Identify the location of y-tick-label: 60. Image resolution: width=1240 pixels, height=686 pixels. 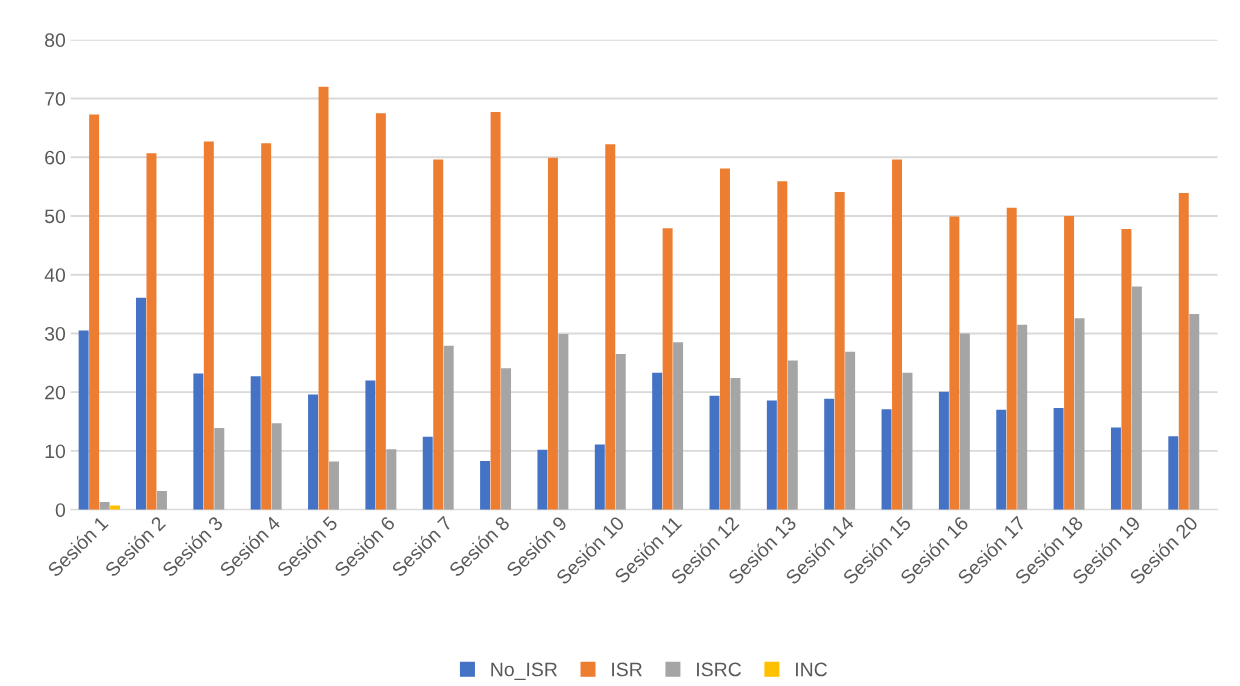
(55, 157).